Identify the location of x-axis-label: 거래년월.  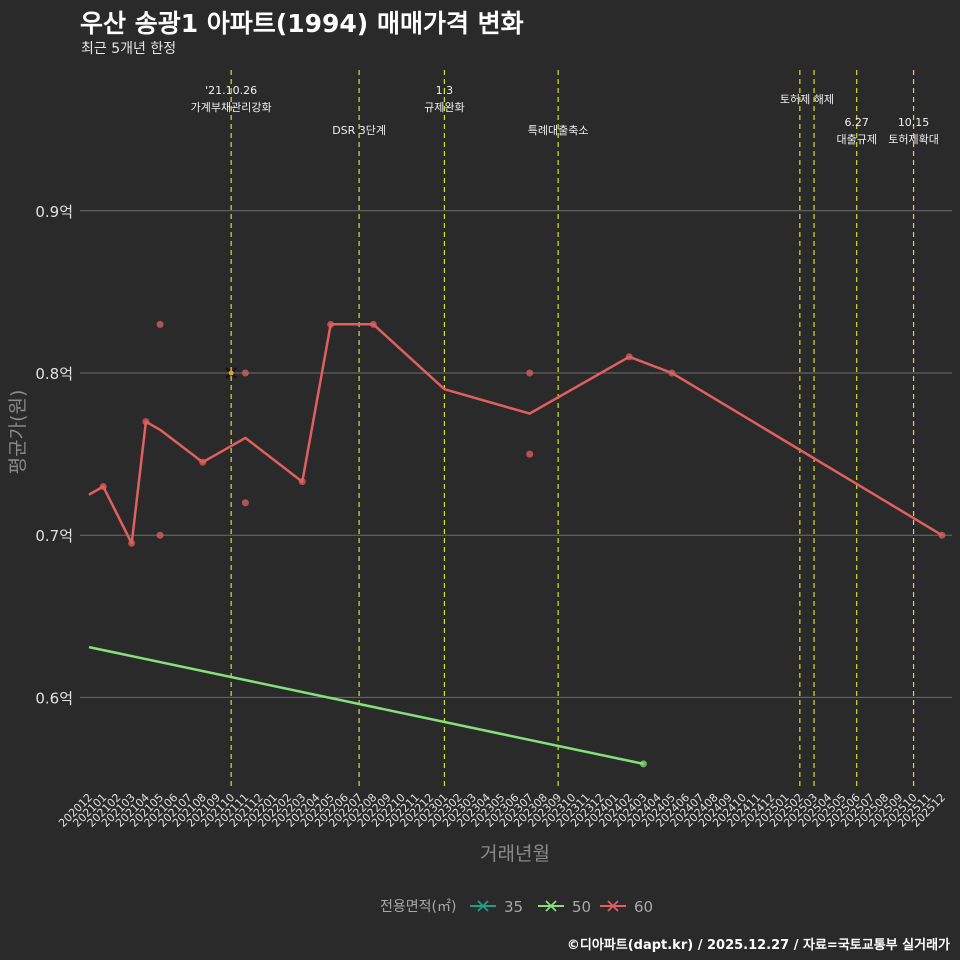
(515, 854).